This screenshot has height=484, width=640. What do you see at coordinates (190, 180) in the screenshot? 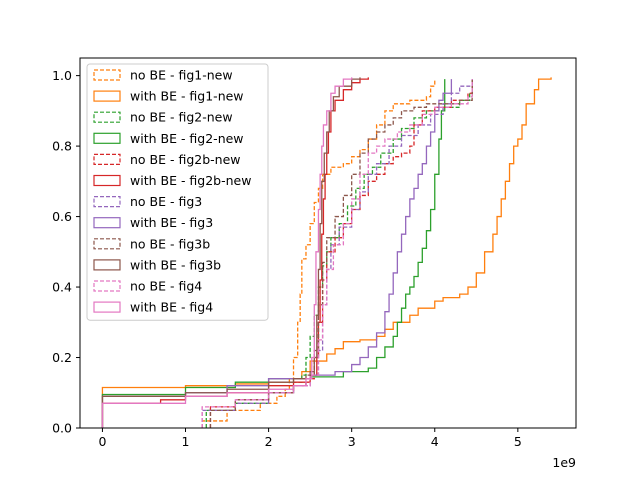
I see `legend-label-5: with BE - fig2b-new` at bounding box center [190, 180].